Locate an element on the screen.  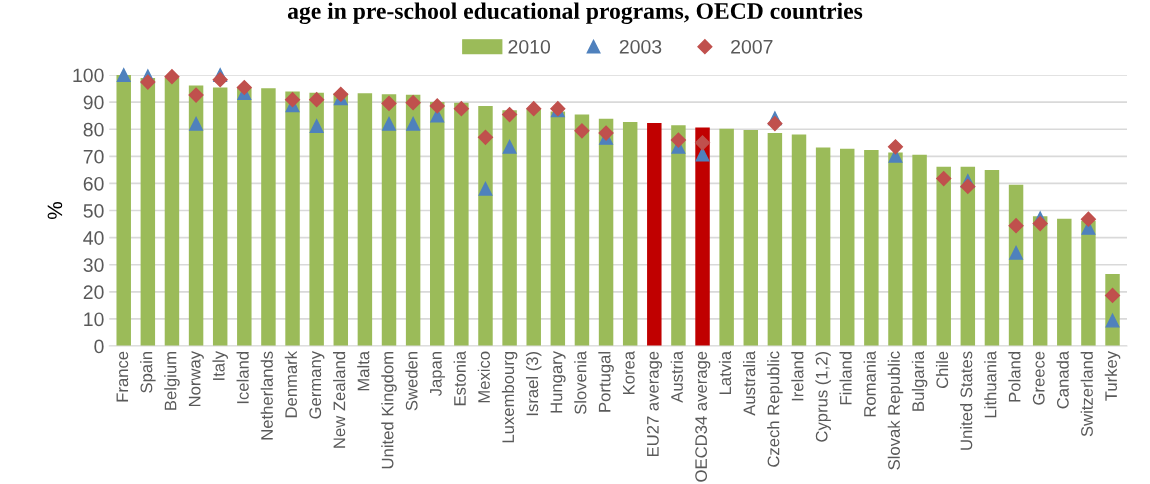
y-tick-label: 20 is located at coordinates (93, 292).